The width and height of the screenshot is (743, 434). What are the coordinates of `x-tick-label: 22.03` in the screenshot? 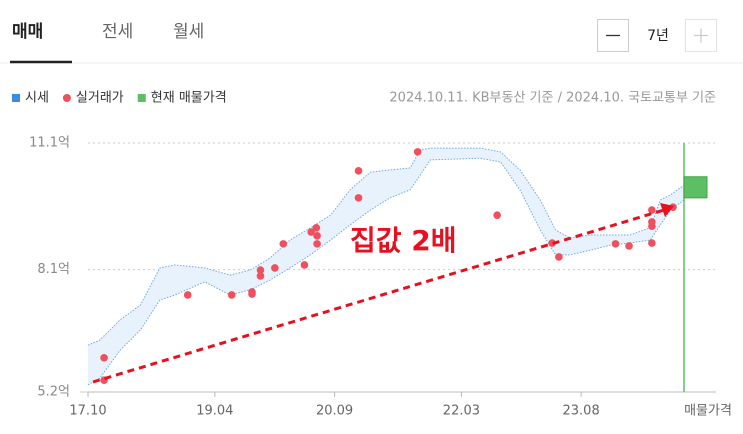 It's located at (461, 411).